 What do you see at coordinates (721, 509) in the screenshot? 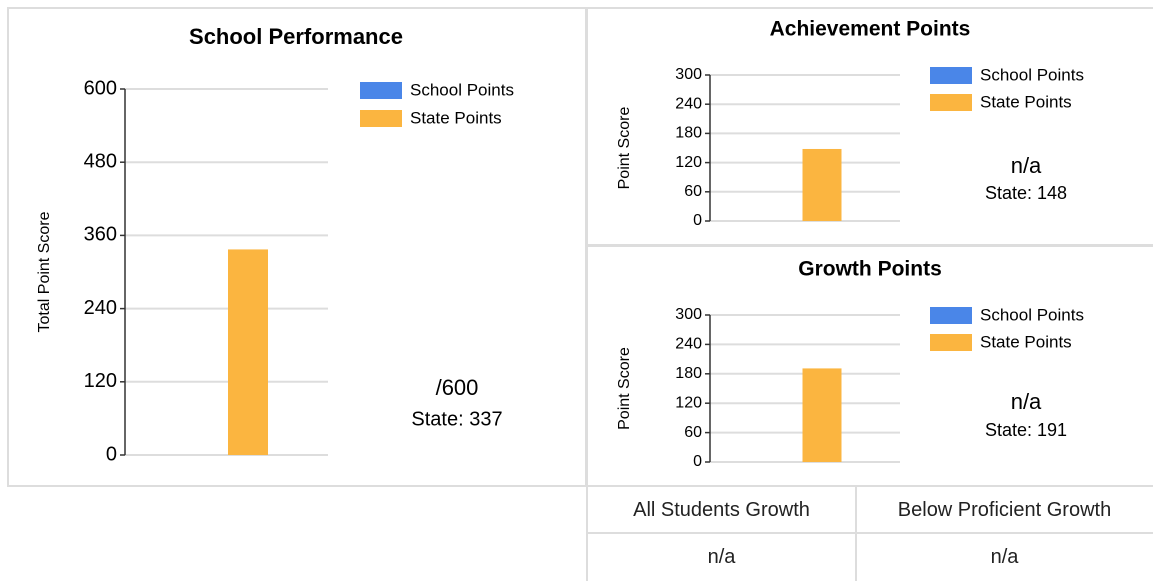
I see `table-header: All Students Growth` at bounding box center [721, 509].